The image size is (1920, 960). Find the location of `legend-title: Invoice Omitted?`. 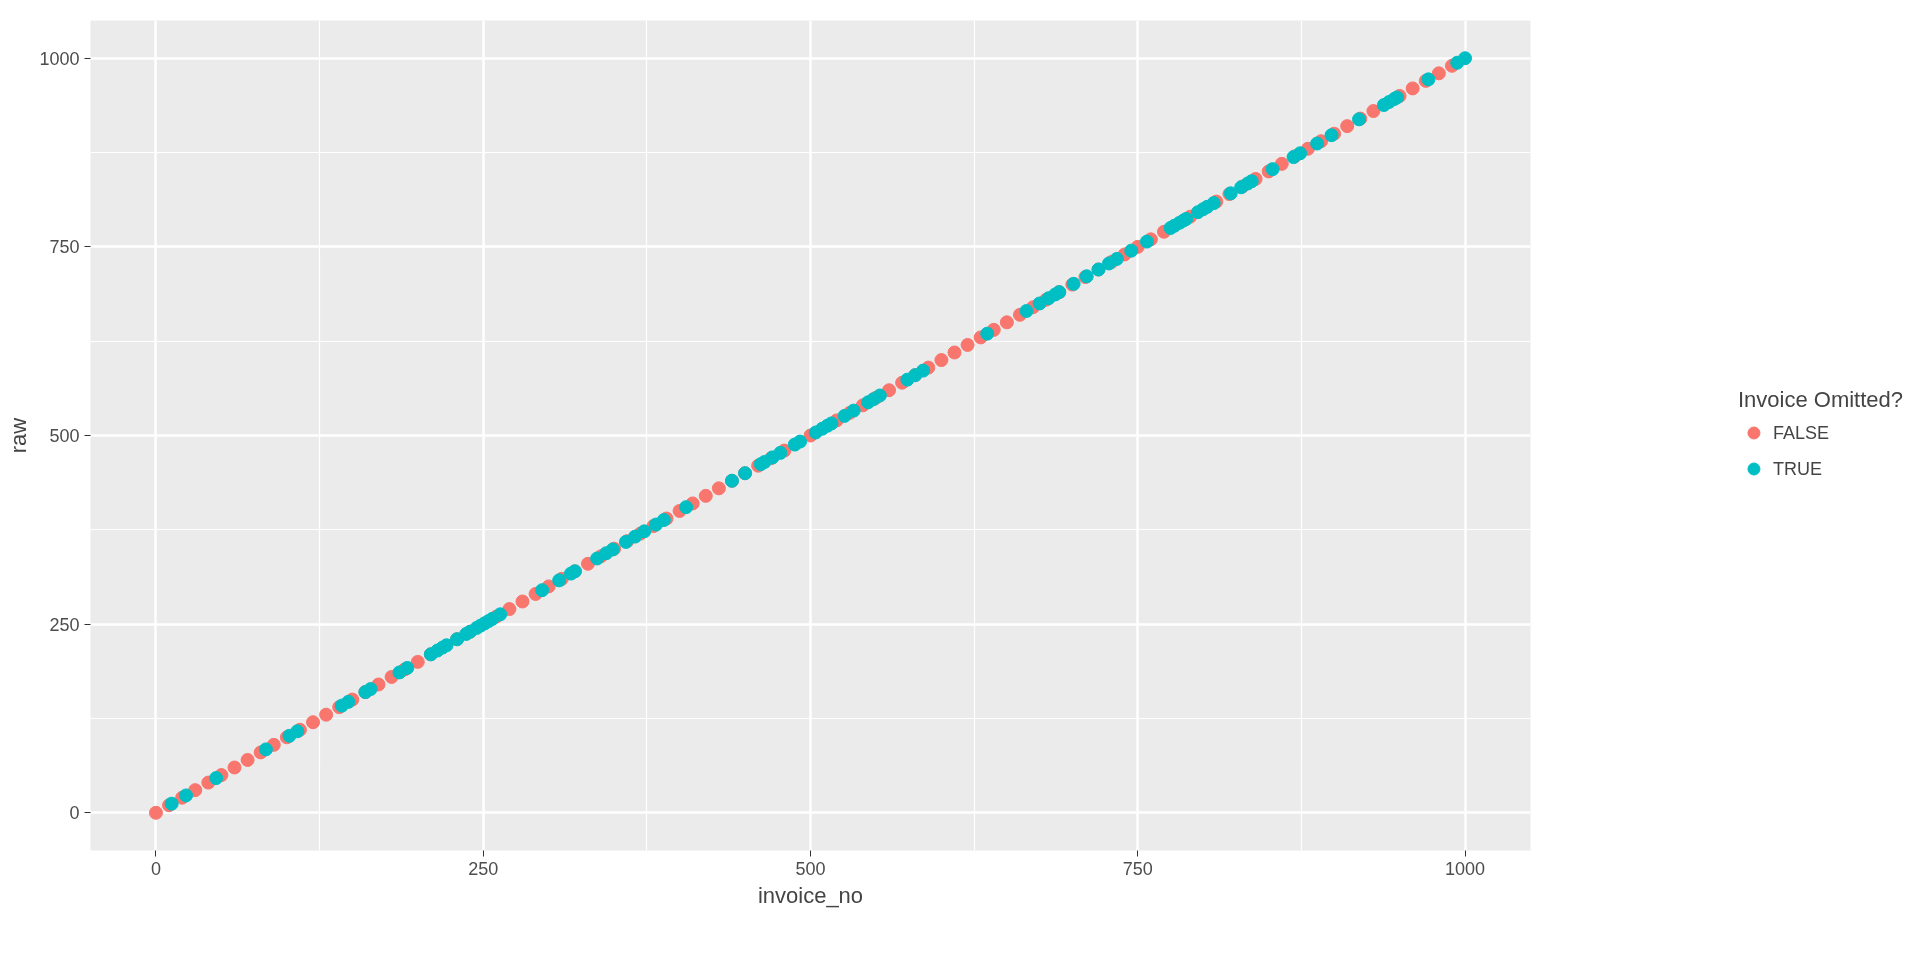

legend-title: Invoice Omitted? is located at coordinates (1820, 399).